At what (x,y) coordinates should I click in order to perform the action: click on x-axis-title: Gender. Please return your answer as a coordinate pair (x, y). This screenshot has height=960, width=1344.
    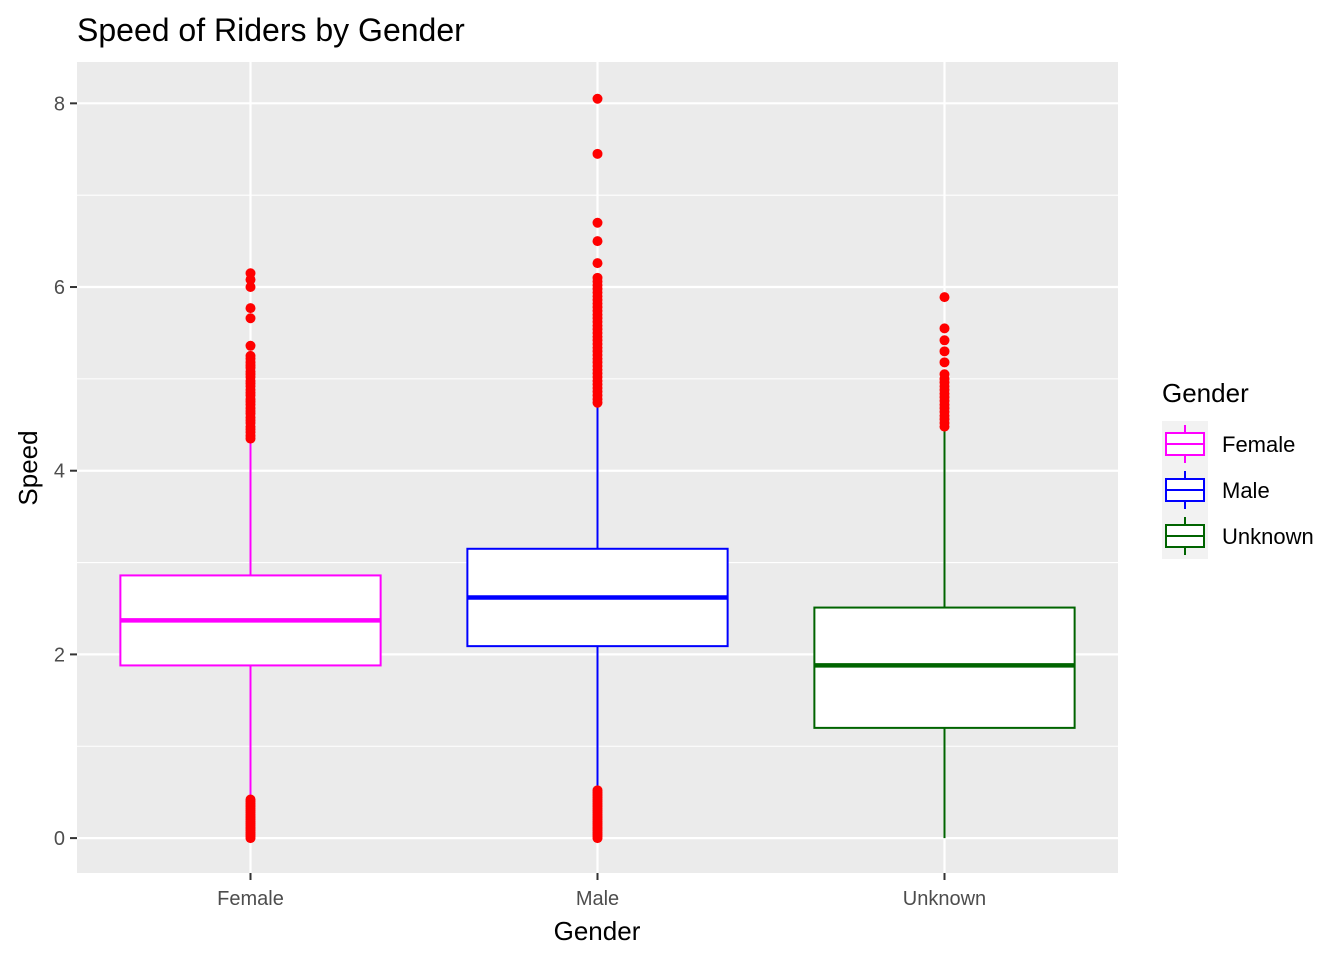
    Looking at the image, I should click on (597, 931).